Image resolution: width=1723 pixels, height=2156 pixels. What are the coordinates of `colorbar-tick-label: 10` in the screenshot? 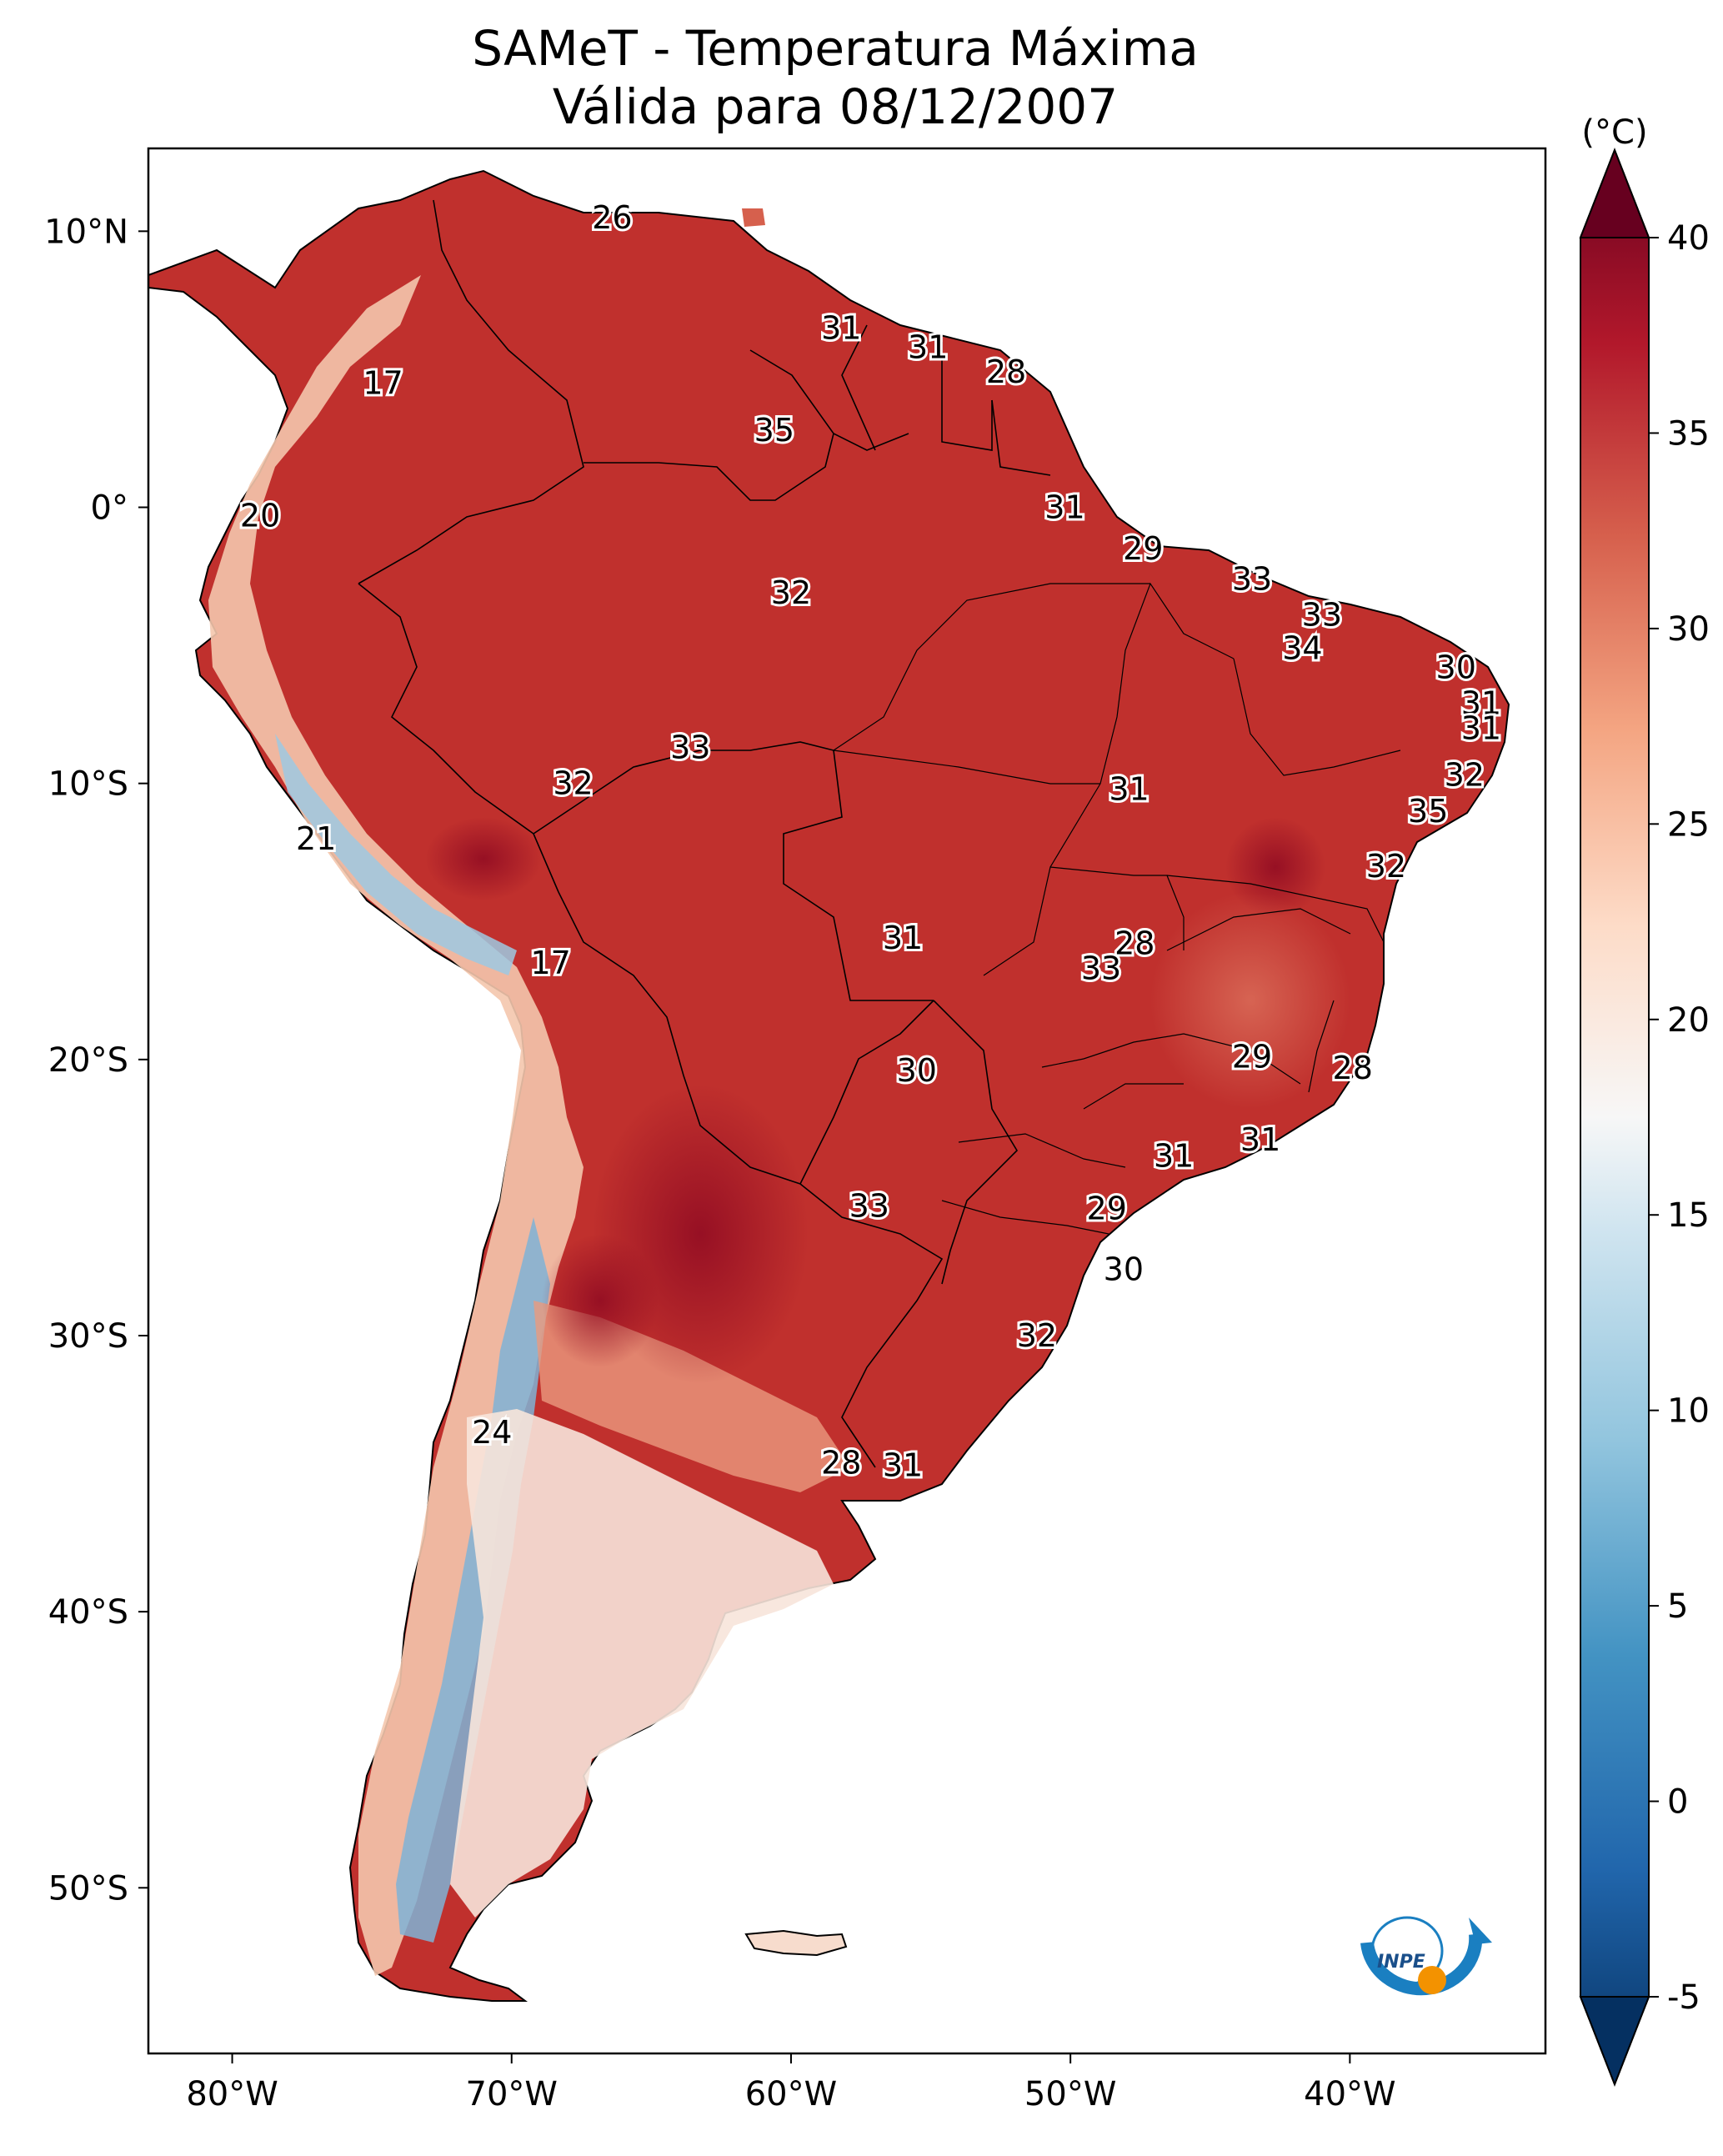 It's located at (1688, 1411).